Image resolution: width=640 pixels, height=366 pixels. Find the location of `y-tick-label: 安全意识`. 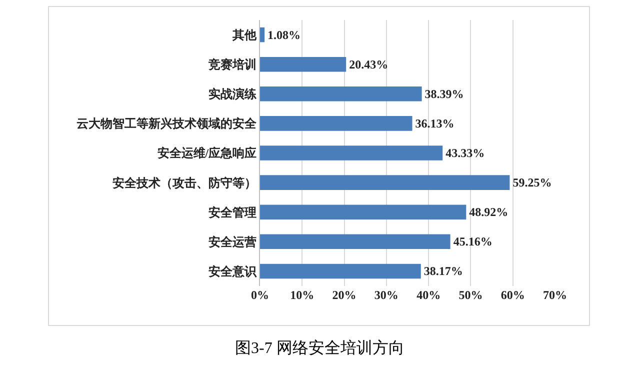

y-tick-label: 安全意识 is located at coordinates (233, 271).